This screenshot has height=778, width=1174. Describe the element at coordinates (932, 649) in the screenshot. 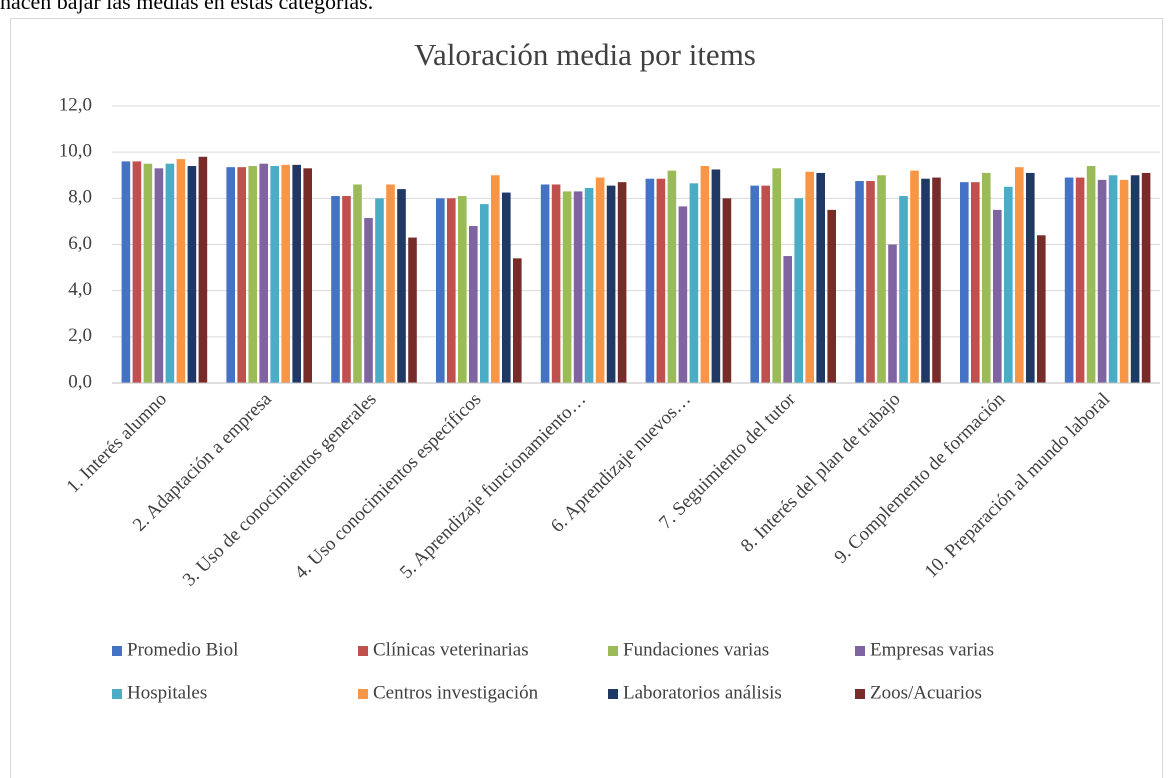

I see `legend-label: Empresas varias` at that location.